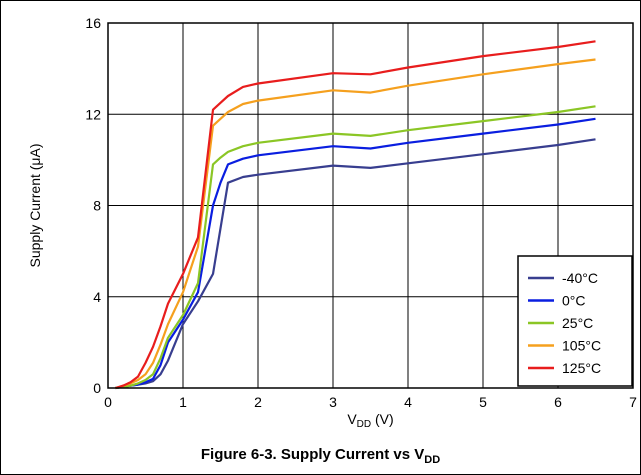  I want to click on x-tick-label: 5, so click(483, 402).